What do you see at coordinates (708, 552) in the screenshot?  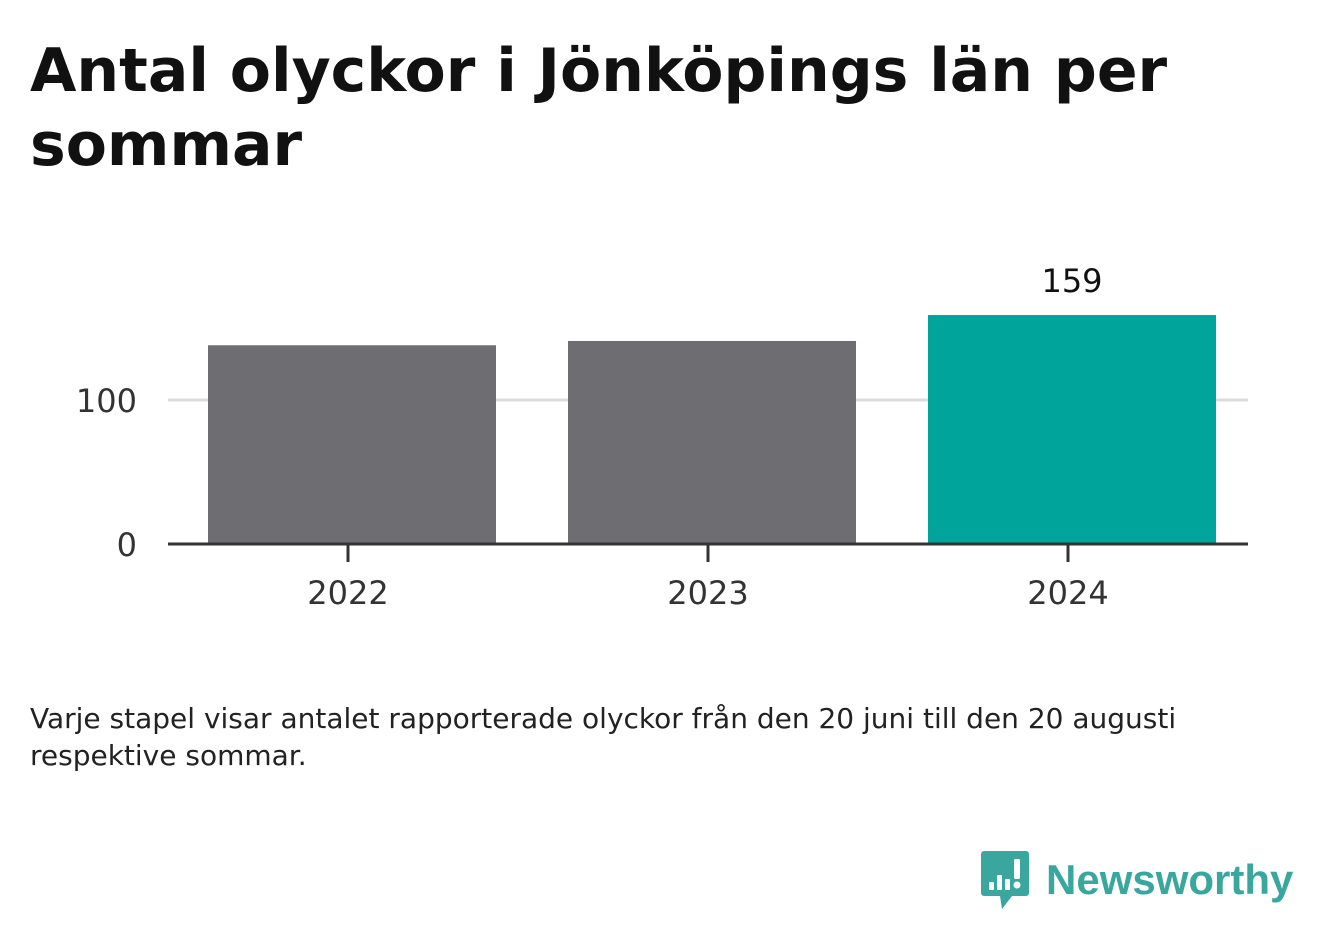 I see `axes` at bounding box center [708, 552].